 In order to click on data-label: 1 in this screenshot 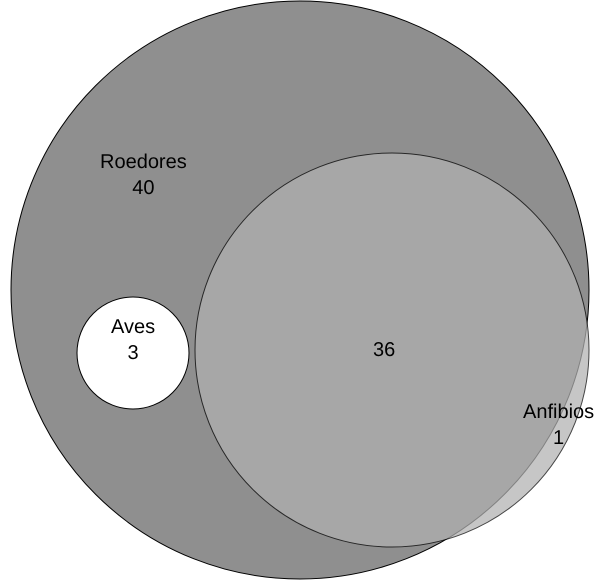, I will do `click(558, 438)`.